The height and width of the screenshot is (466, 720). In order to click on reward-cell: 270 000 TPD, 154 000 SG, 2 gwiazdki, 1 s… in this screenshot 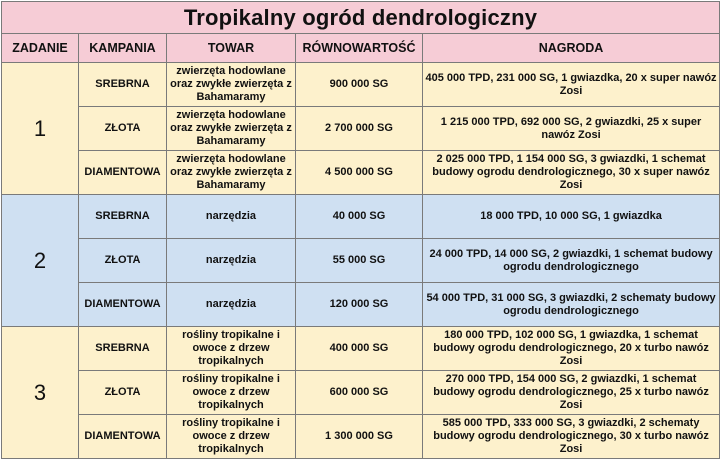, I will do `click(570, 392)`.